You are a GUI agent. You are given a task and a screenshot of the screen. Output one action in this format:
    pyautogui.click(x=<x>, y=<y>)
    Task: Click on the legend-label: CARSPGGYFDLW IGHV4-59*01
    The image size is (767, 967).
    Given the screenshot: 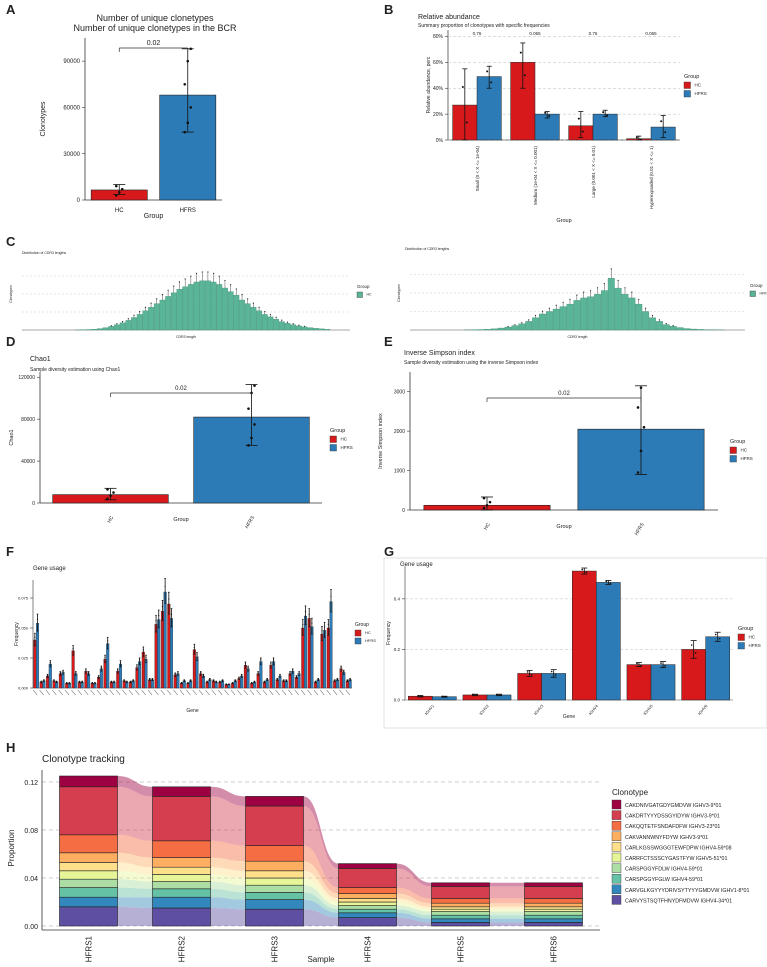 What is the action you would take?
    pyautogui.click(x=664, y=870)
    